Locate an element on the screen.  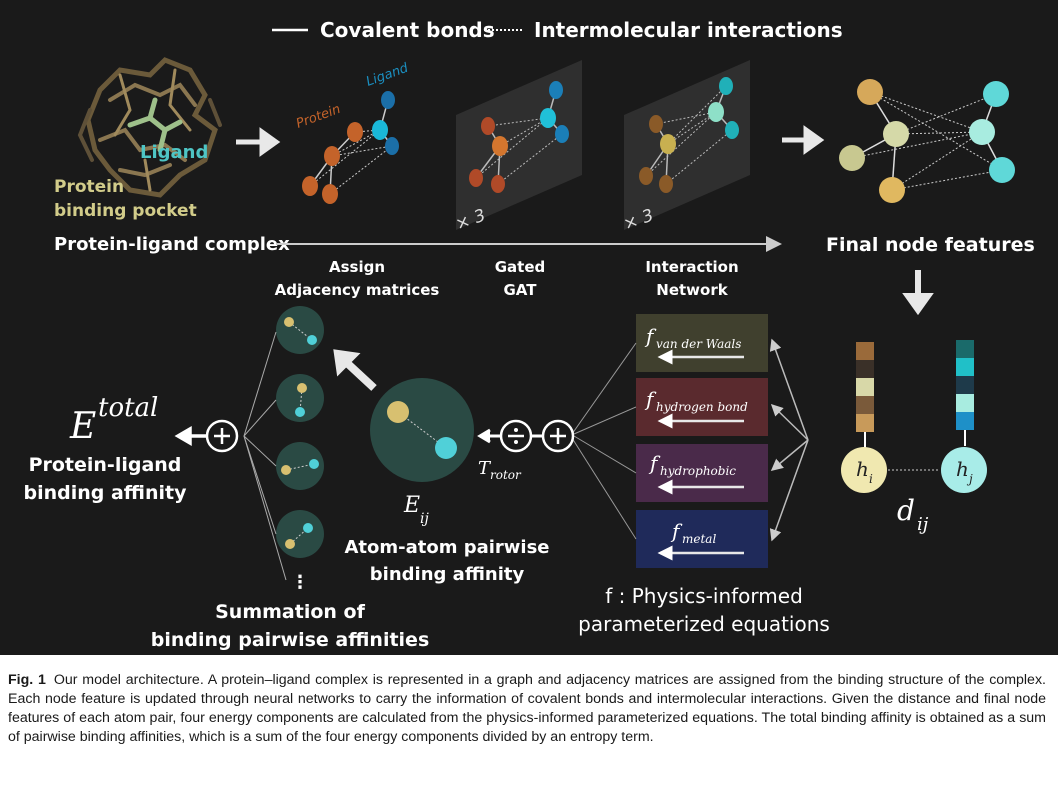
node-hj is located at coordinates (964, 470).